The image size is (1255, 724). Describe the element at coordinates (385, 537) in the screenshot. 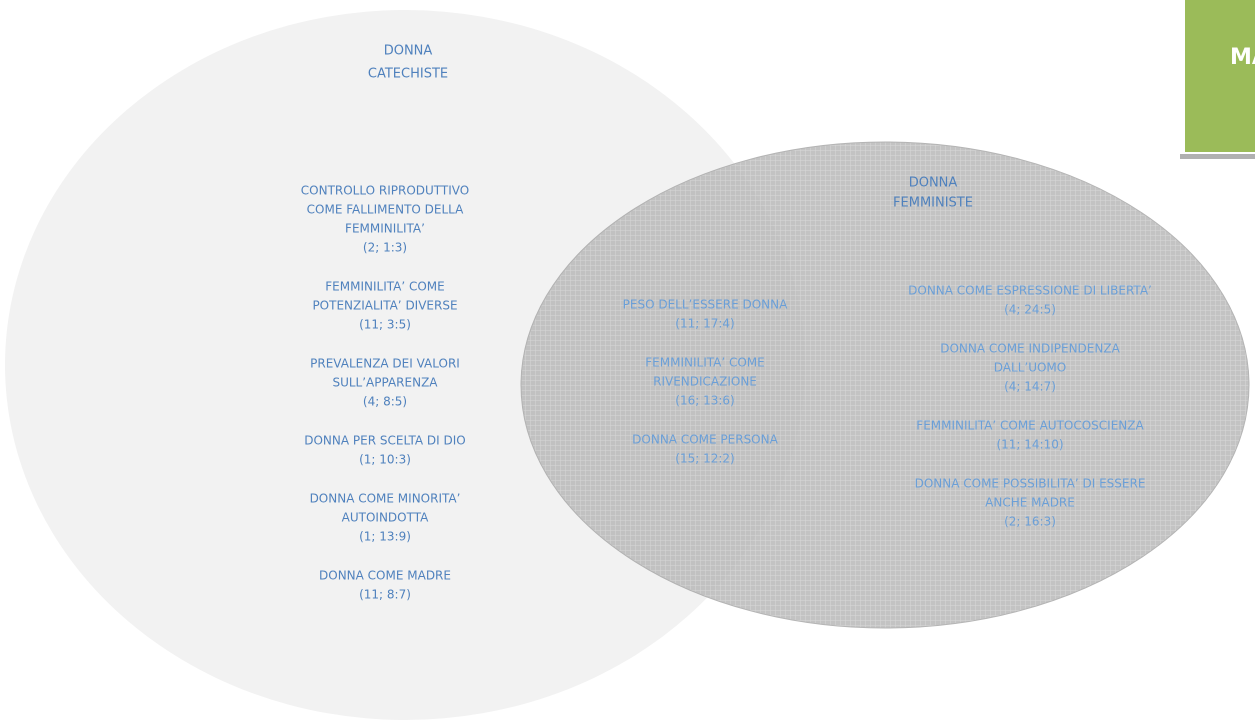

I see `item-ref: (1; 13:9)` at that location.